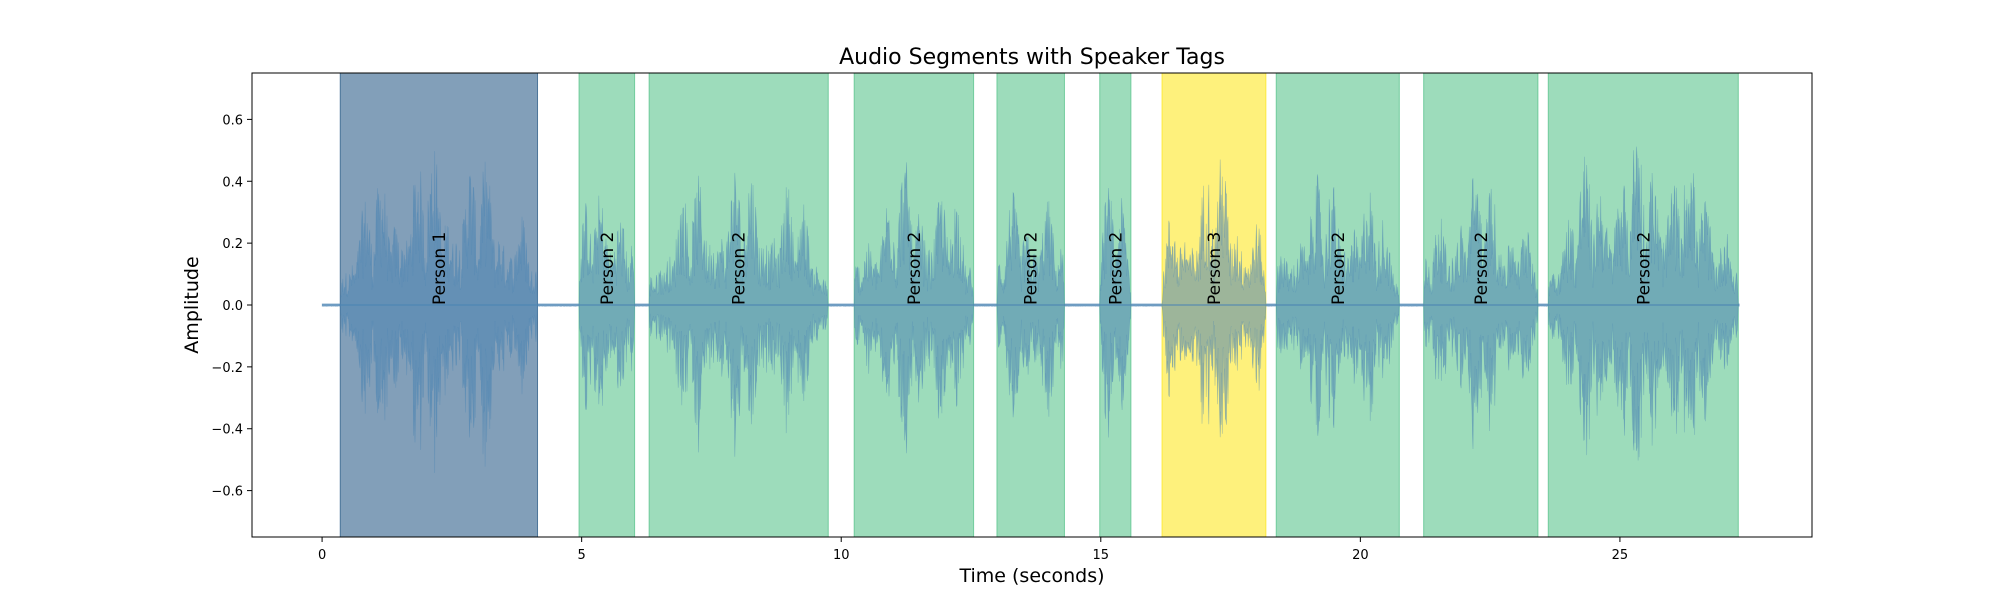 The width and height of the screenshot is (2000, 600). I want to click on segment-label-3: Person 2, so click(740, 268).